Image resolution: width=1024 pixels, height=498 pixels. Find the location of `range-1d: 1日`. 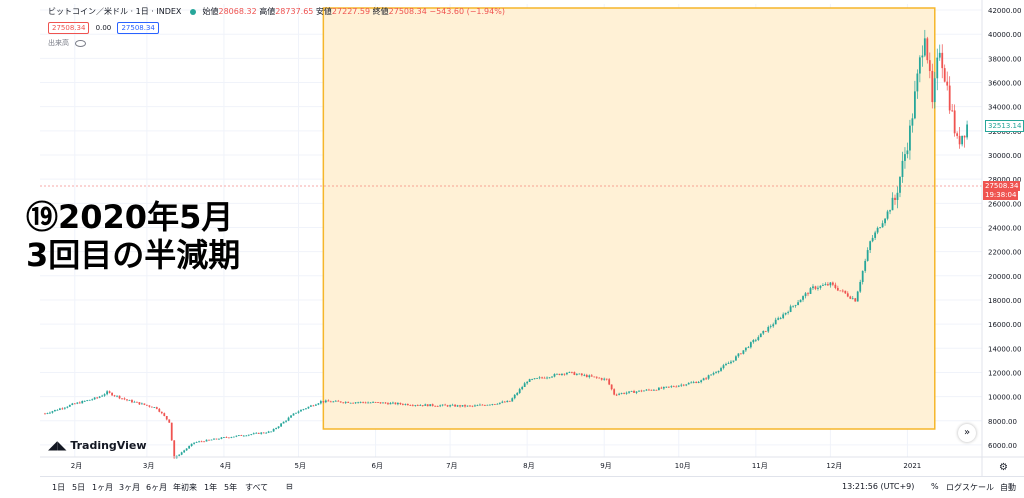

range-1d: 1日 is located at coordinates (59, 487).